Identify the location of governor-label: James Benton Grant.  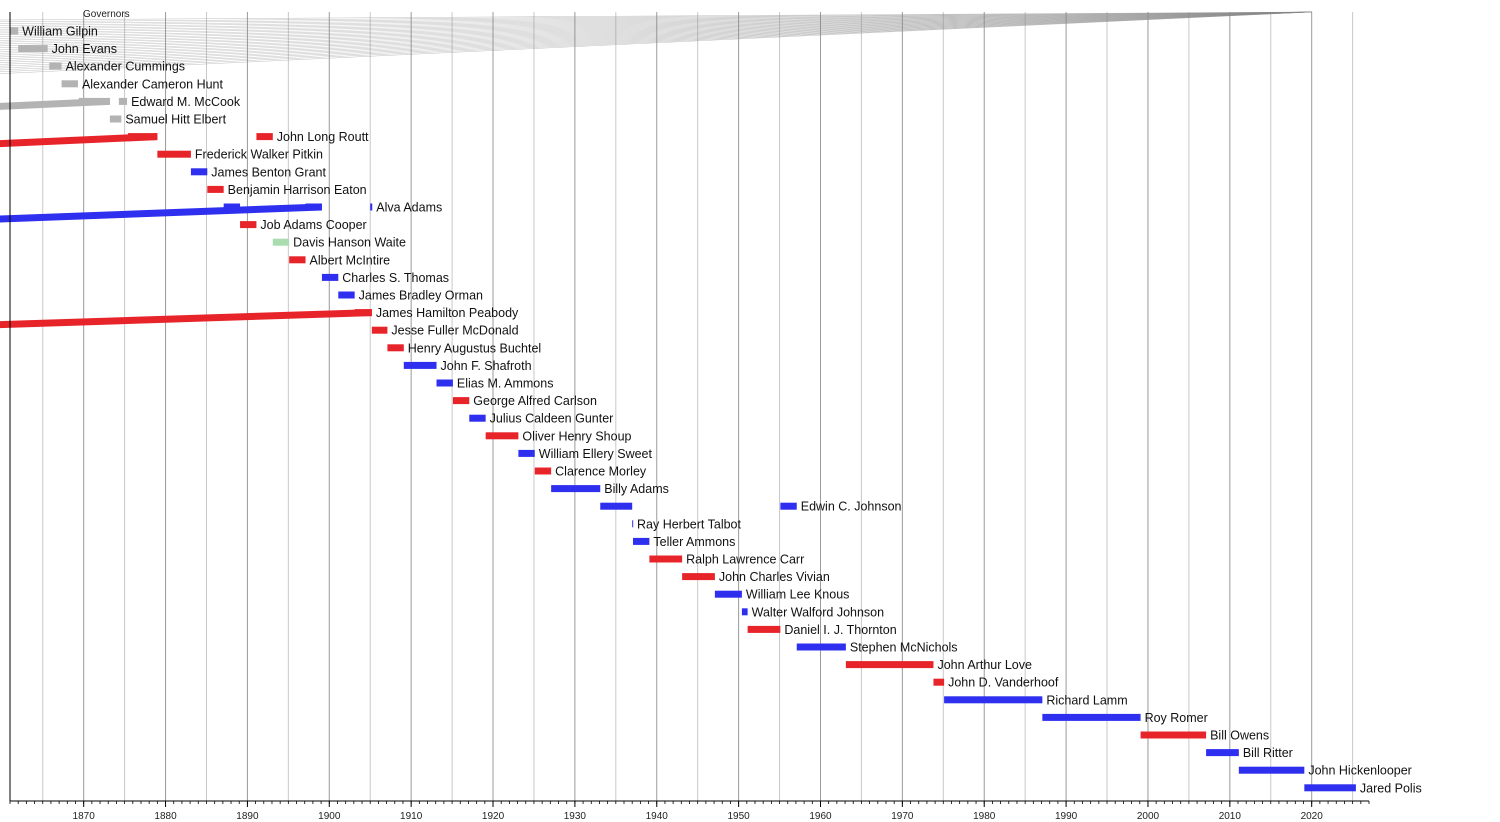
(268, 172).